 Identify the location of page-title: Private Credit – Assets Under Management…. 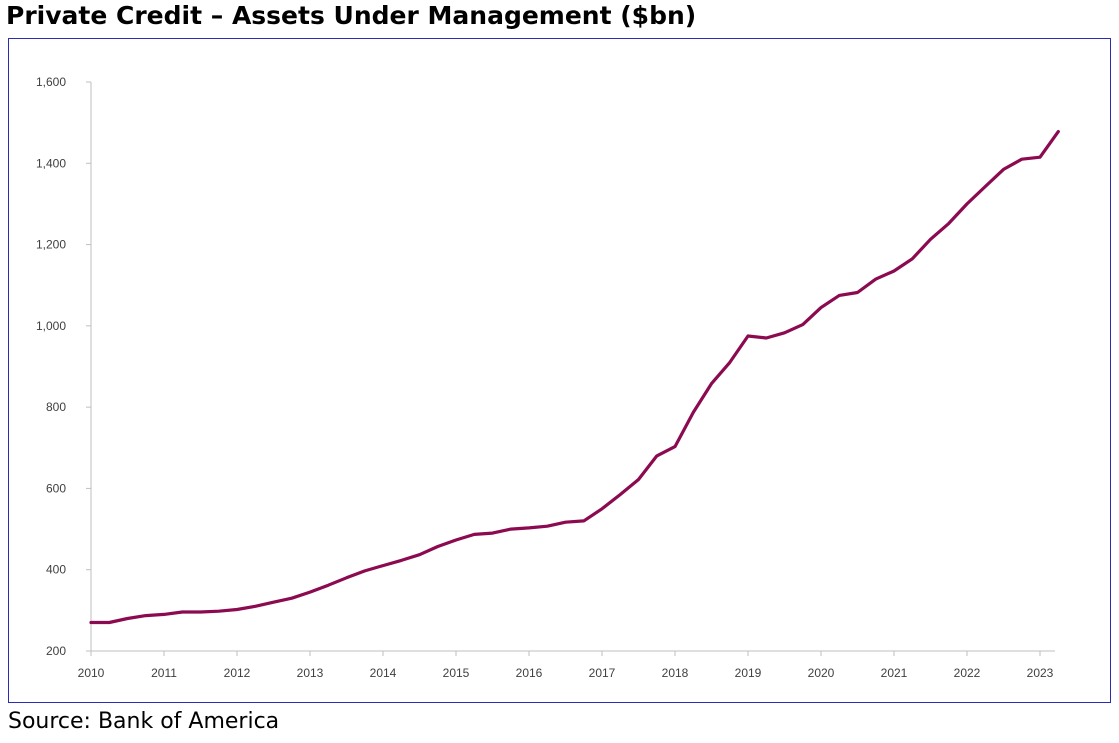
(351, 15).